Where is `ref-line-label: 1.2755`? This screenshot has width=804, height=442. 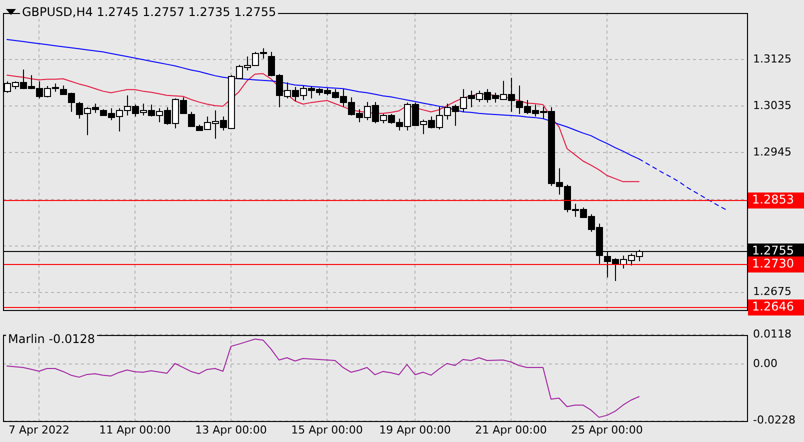 ref-line-label: 1.2755 is located at coordinates (773, 251).